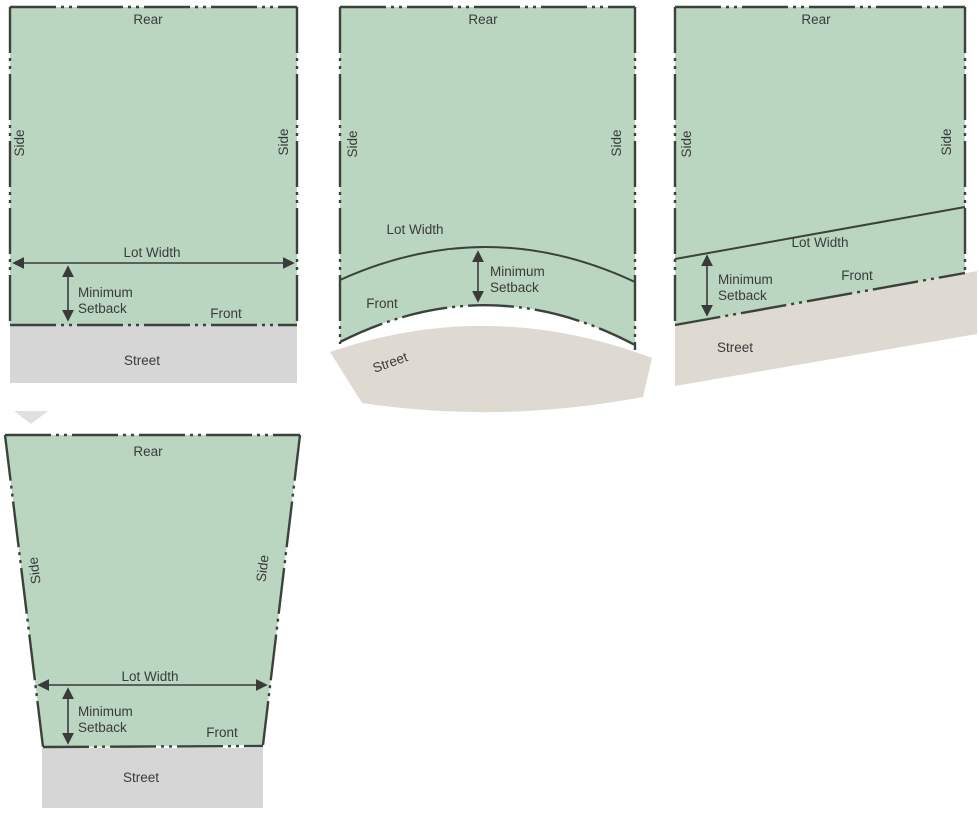  What do you see at coordinates (281, 590) in the screenshot?
I see `right-side-boundary-line` at bounding box center [281, 590].